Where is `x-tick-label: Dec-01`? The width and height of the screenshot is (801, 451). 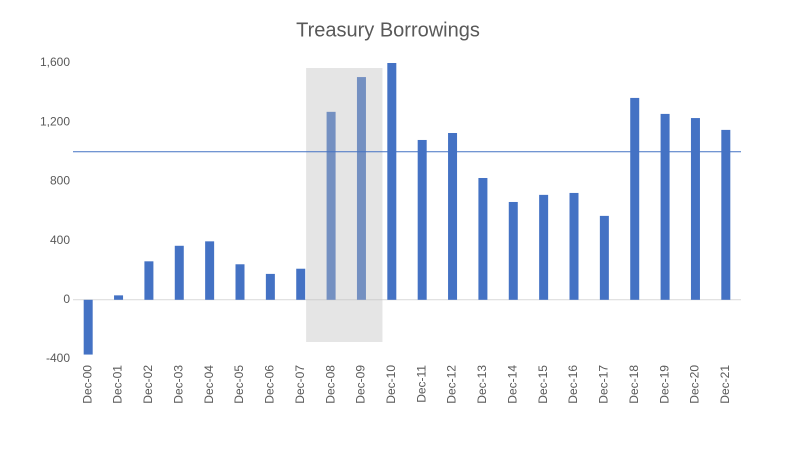 x-tick-label: Dec-01 is located at coordinates (118, 384).